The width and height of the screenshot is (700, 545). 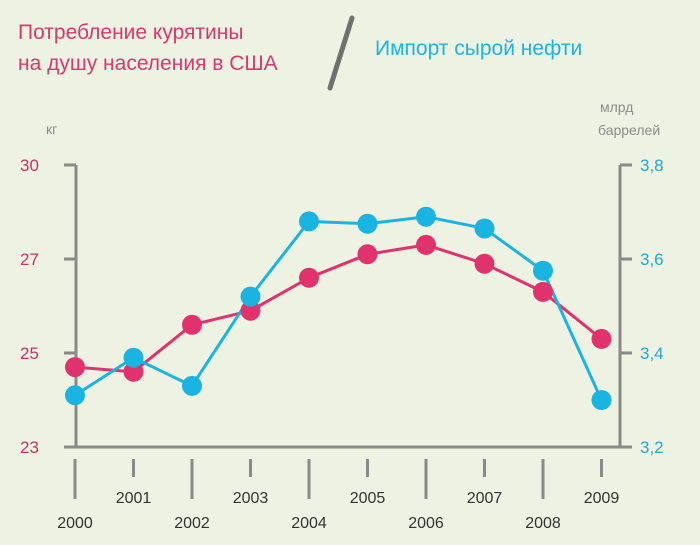 I want to click on x-tick-label: 2005, so click(x=368, y=498).